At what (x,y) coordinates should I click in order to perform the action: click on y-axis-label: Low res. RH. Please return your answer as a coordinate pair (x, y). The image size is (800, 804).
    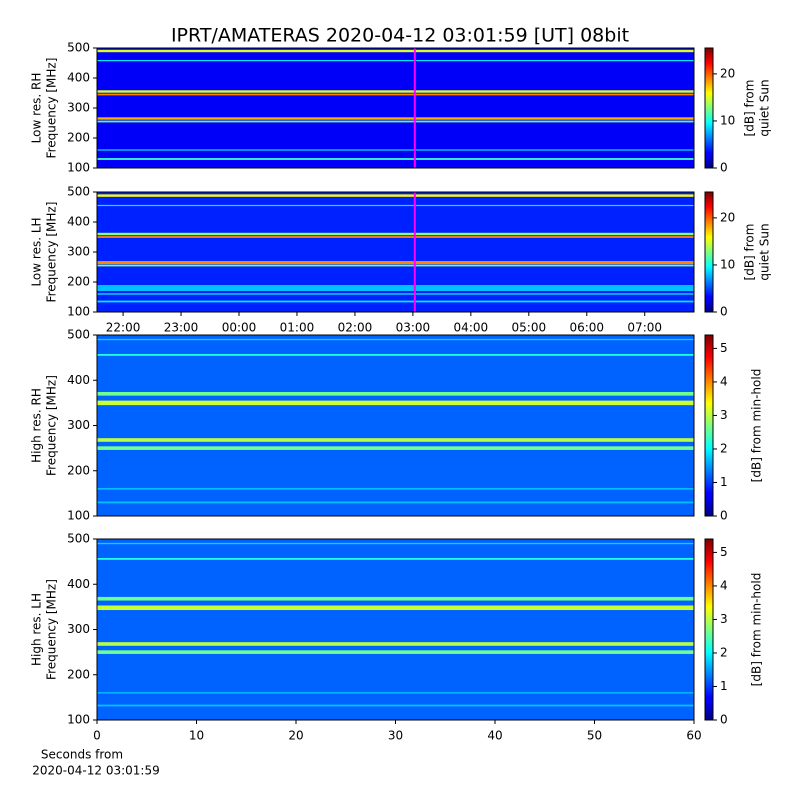
    Looking at the image, I should click on (37, 108).